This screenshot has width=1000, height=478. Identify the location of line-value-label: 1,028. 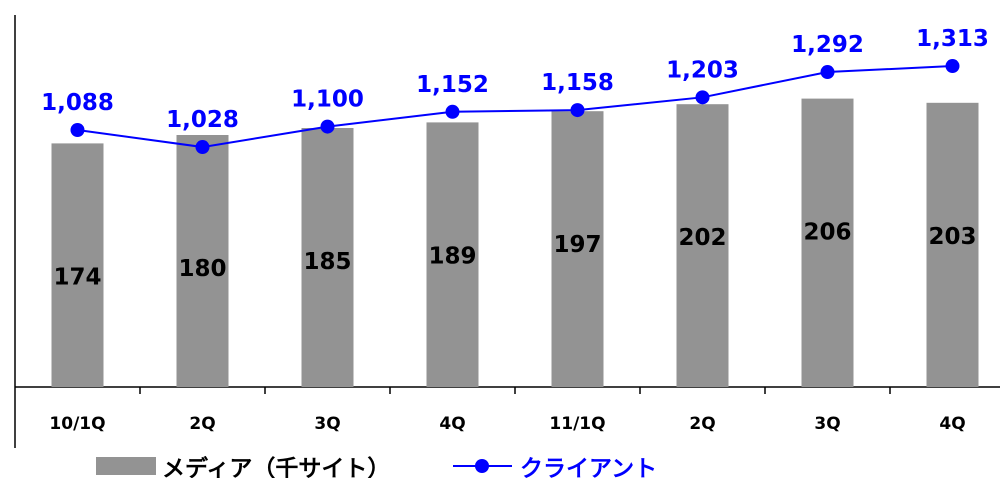
(202, 120).